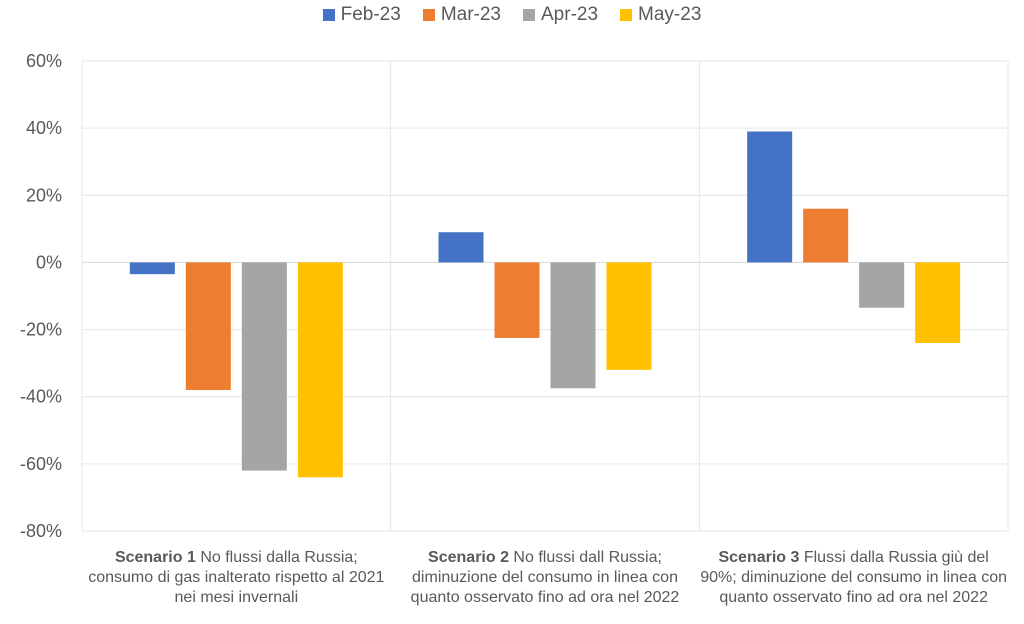 The width and height of the screenshot is (1024, 624). I want to click on y-tick-label: -20%, so click(41, 330).